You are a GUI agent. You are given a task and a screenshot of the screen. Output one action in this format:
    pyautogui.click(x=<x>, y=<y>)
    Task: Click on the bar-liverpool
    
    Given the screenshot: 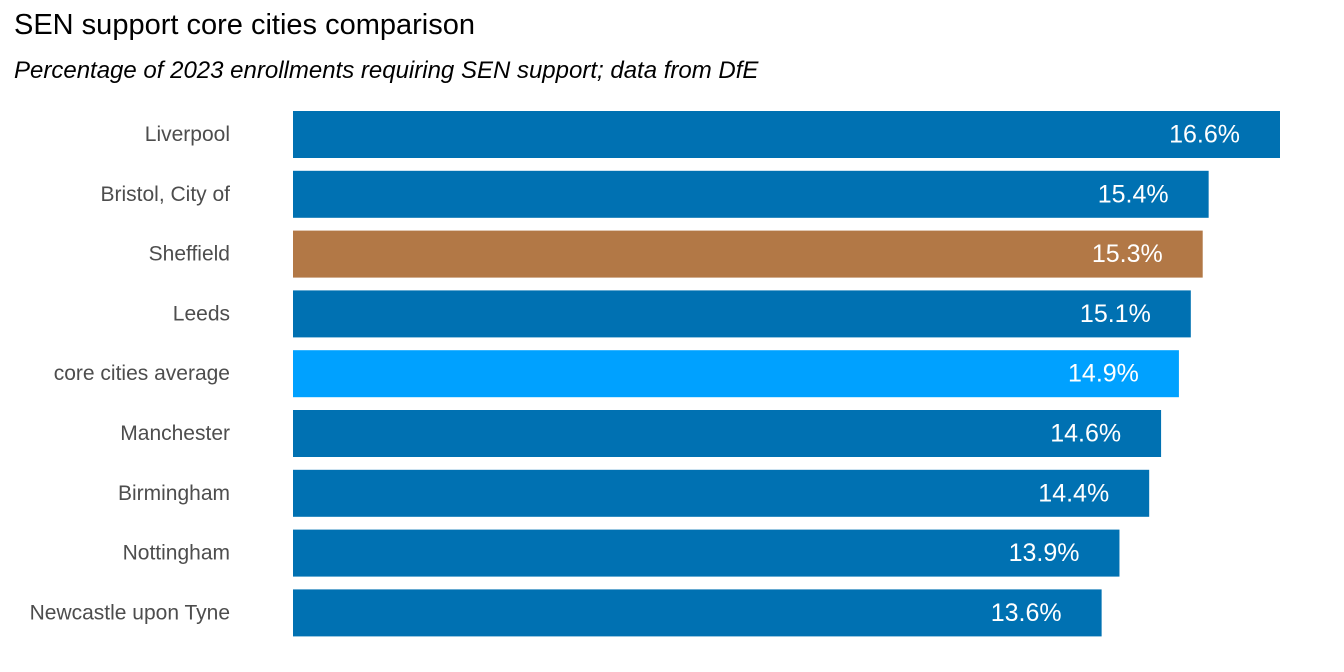 What is the action you would take?
    pyautogui.click(x=786, y=134)
    